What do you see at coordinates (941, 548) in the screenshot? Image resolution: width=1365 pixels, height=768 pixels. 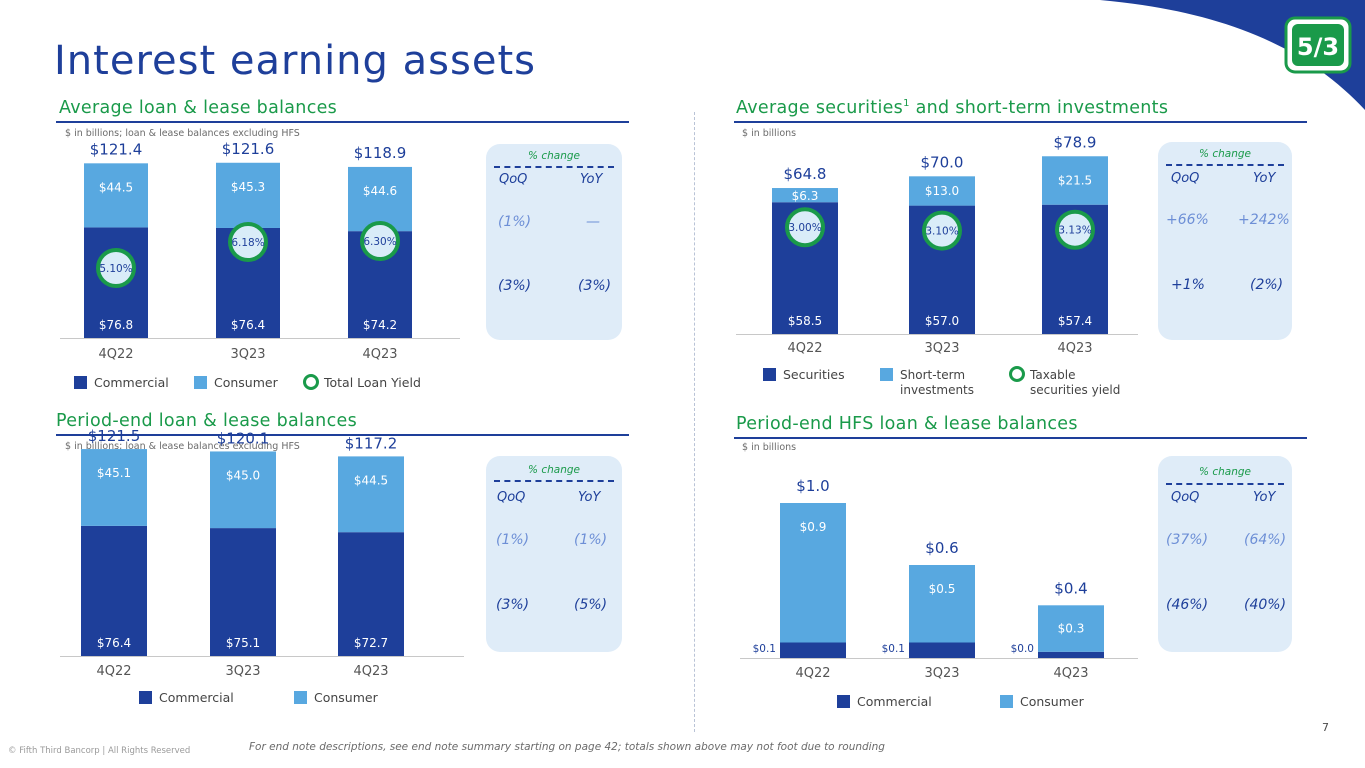 I see `pe-hfs-total-label: $0.6` at bounding box center [941, 548].